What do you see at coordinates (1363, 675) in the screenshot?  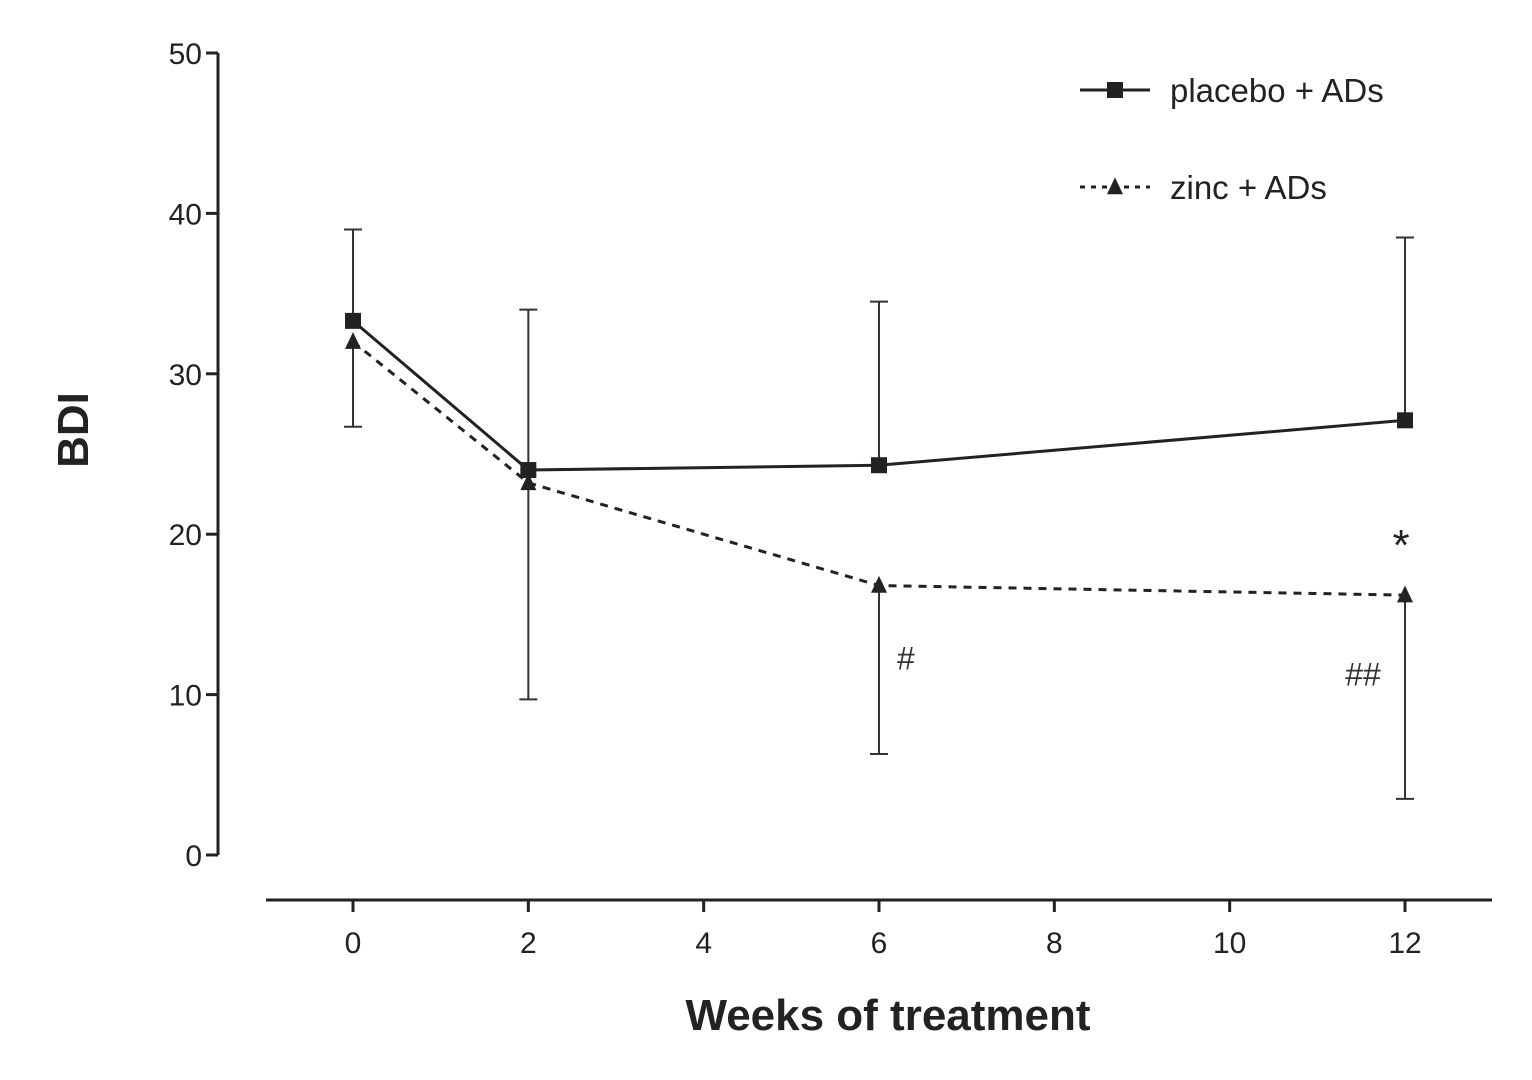 I see `annotation-1: ##` at bounding box center [1363, 675].